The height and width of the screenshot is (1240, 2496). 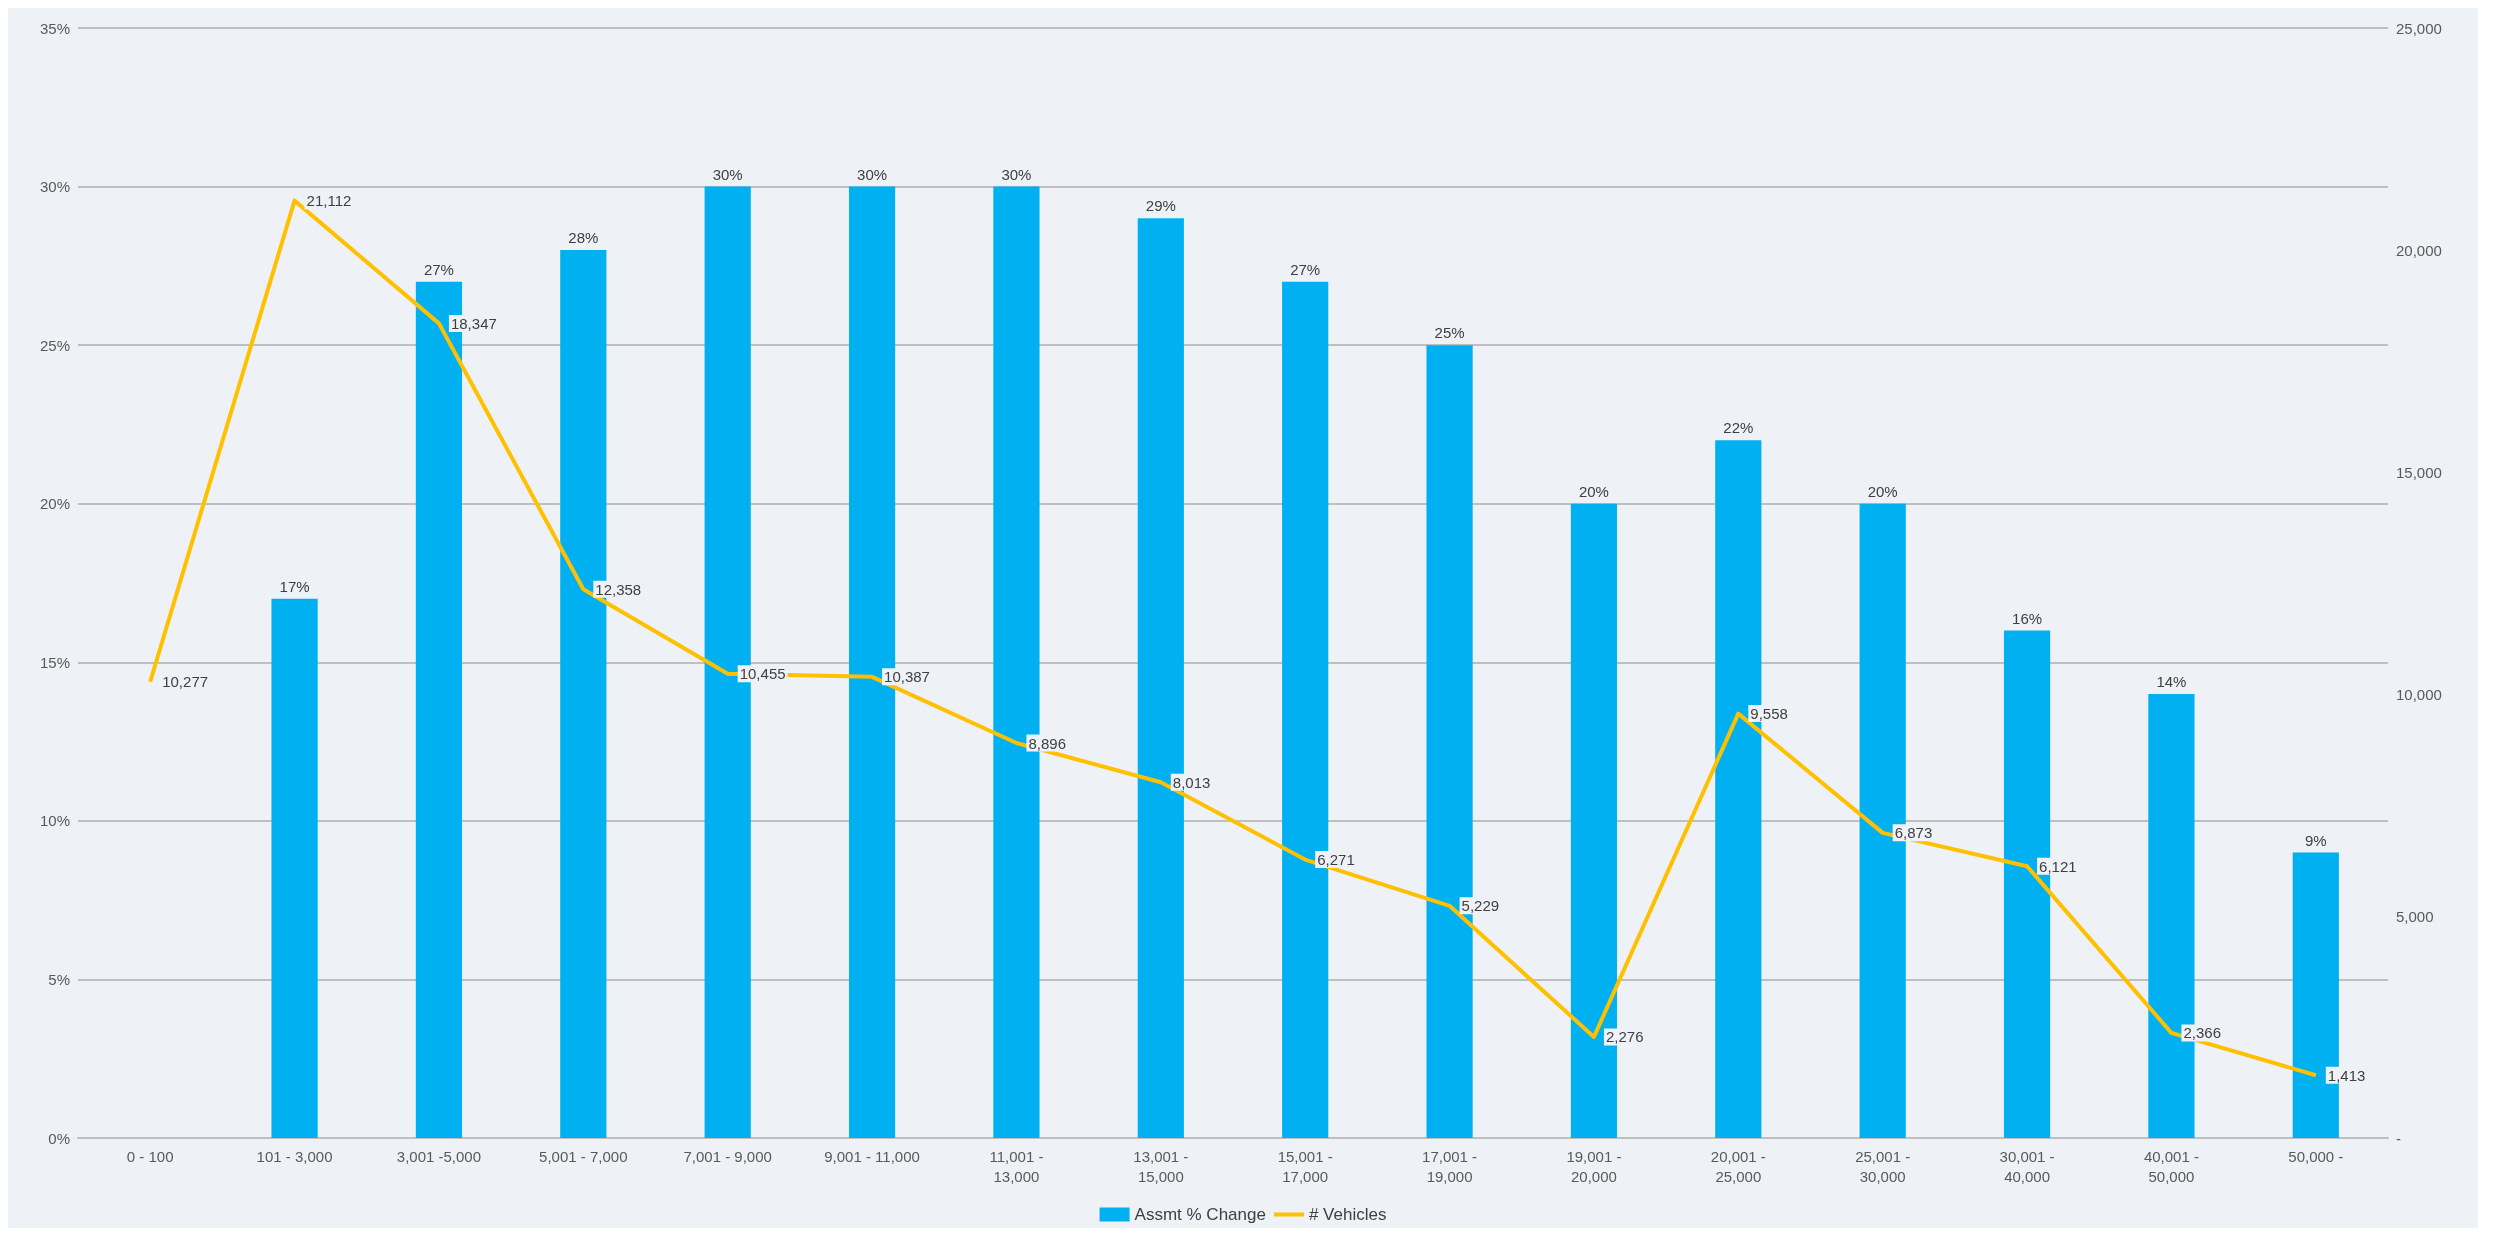 What do you see at coordinates (1738, 1166) in the screenshot?
I see `x-tick-label: 20,001 - 25,000` at bounding box center [1738, 1166].